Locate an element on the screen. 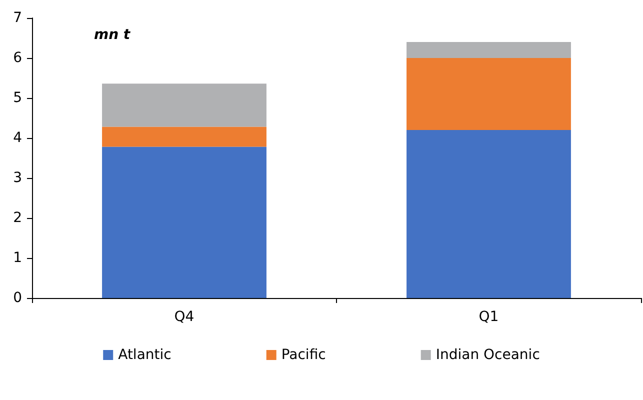  legend-label: Indian Oceanic is located at coordinates (488, 355).